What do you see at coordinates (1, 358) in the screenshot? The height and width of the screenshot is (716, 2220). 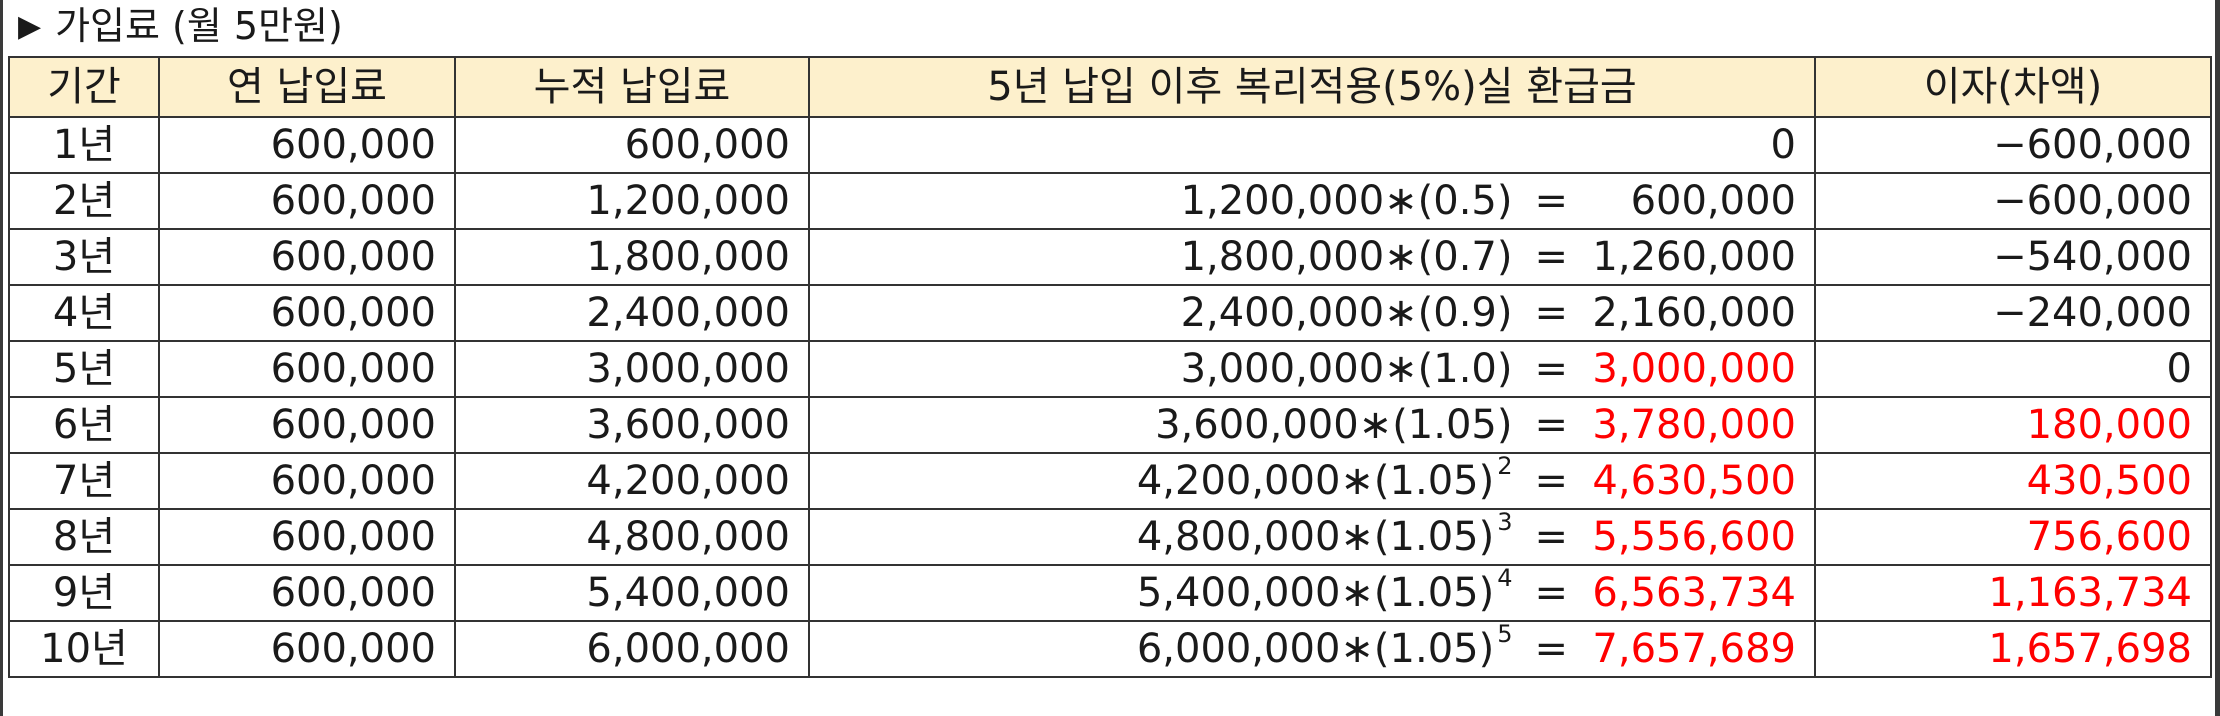 I see `frame-edge-left` at bounding box center [1, 358].